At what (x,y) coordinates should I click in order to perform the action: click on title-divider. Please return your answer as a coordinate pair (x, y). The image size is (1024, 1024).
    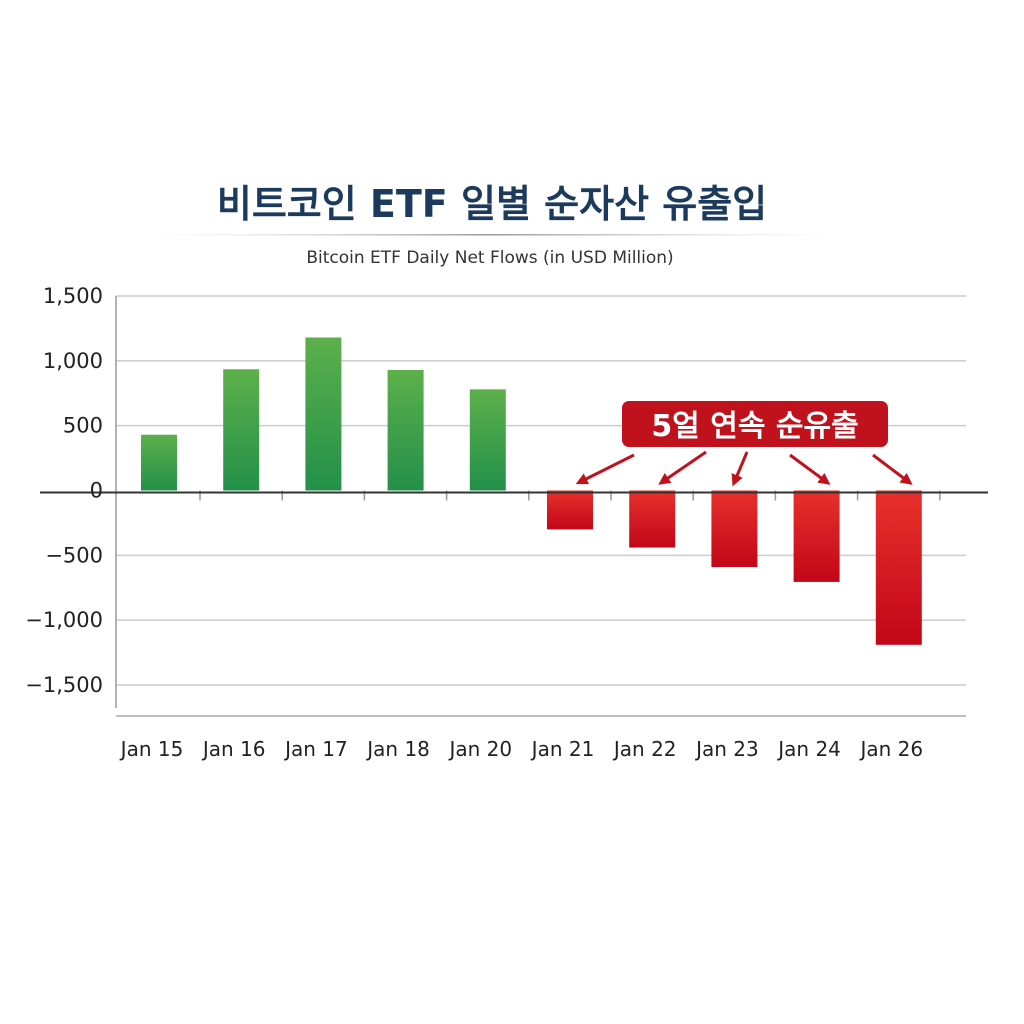
    Looking at the image, I should click on (490, 235).